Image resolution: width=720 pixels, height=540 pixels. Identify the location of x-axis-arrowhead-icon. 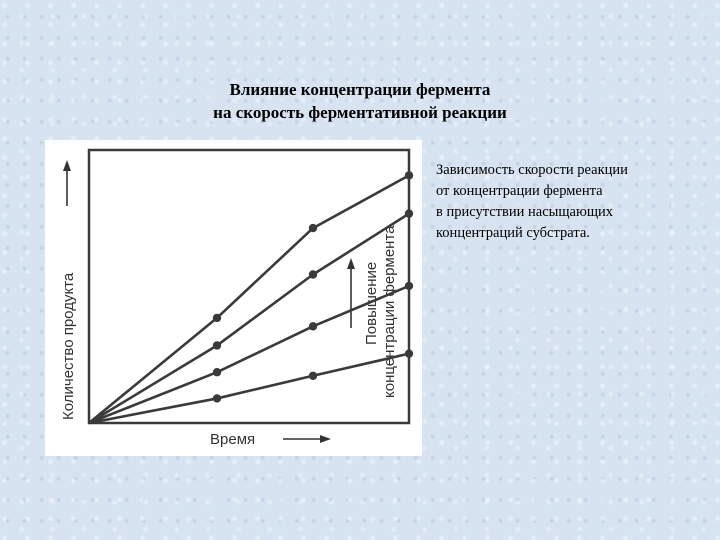
(325, 439).